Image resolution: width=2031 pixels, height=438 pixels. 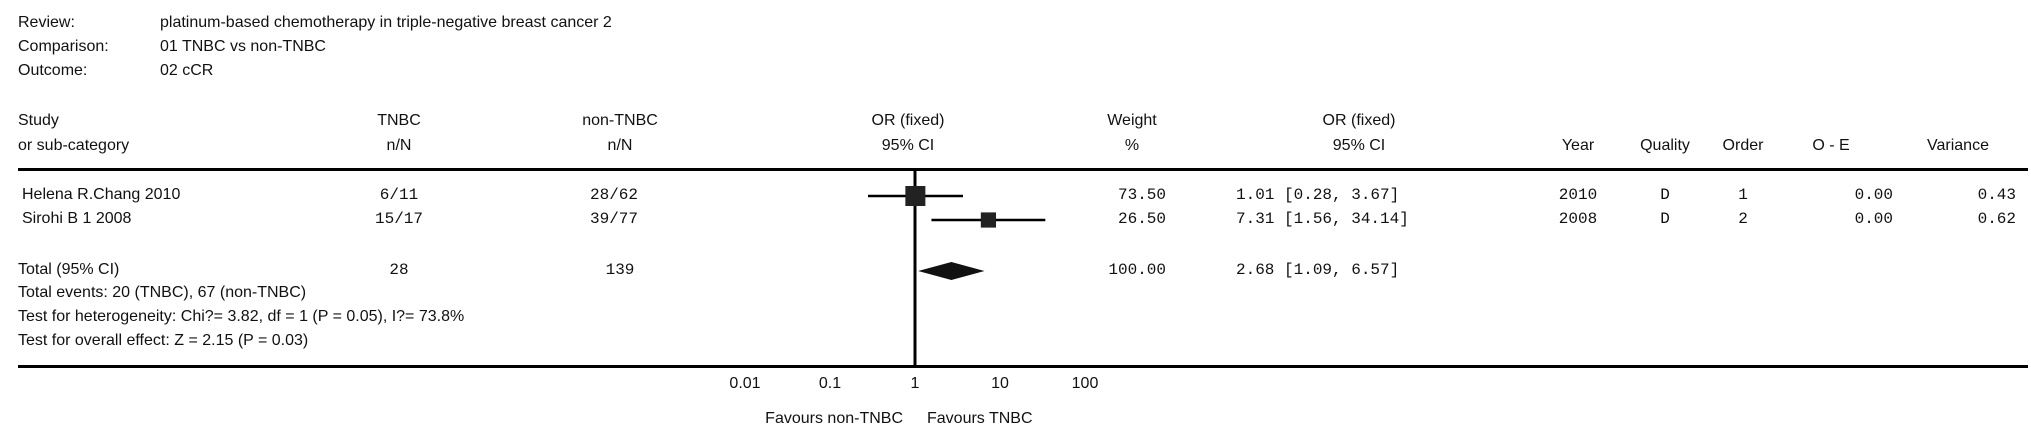 I want to click on study-name: Sirohi B 1 2008, so click(x=77, y=218).